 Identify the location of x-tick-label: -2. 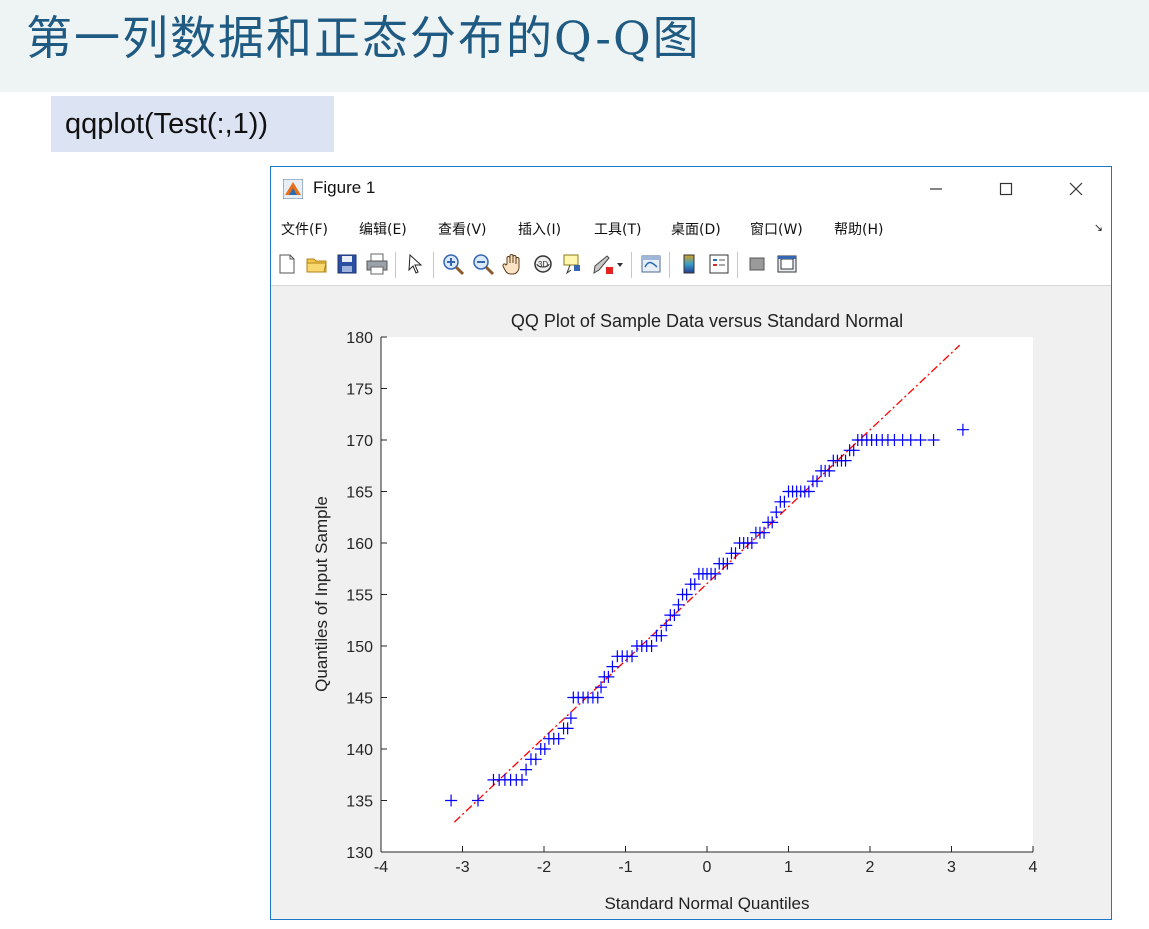
(544, 867).